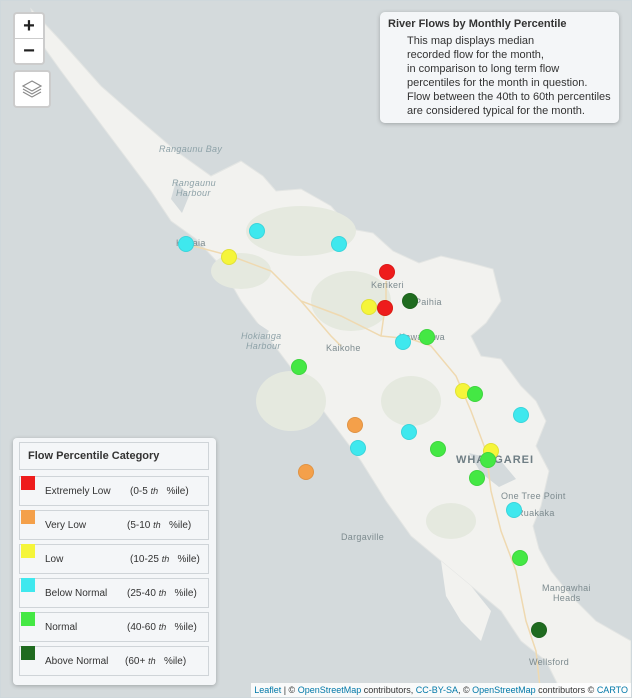 The width and height of the screenshot is (632, 698). Describe the element at coordinates (329, 690) in the screenshot. I see `osm-link: OpenStreetMap` at that location.